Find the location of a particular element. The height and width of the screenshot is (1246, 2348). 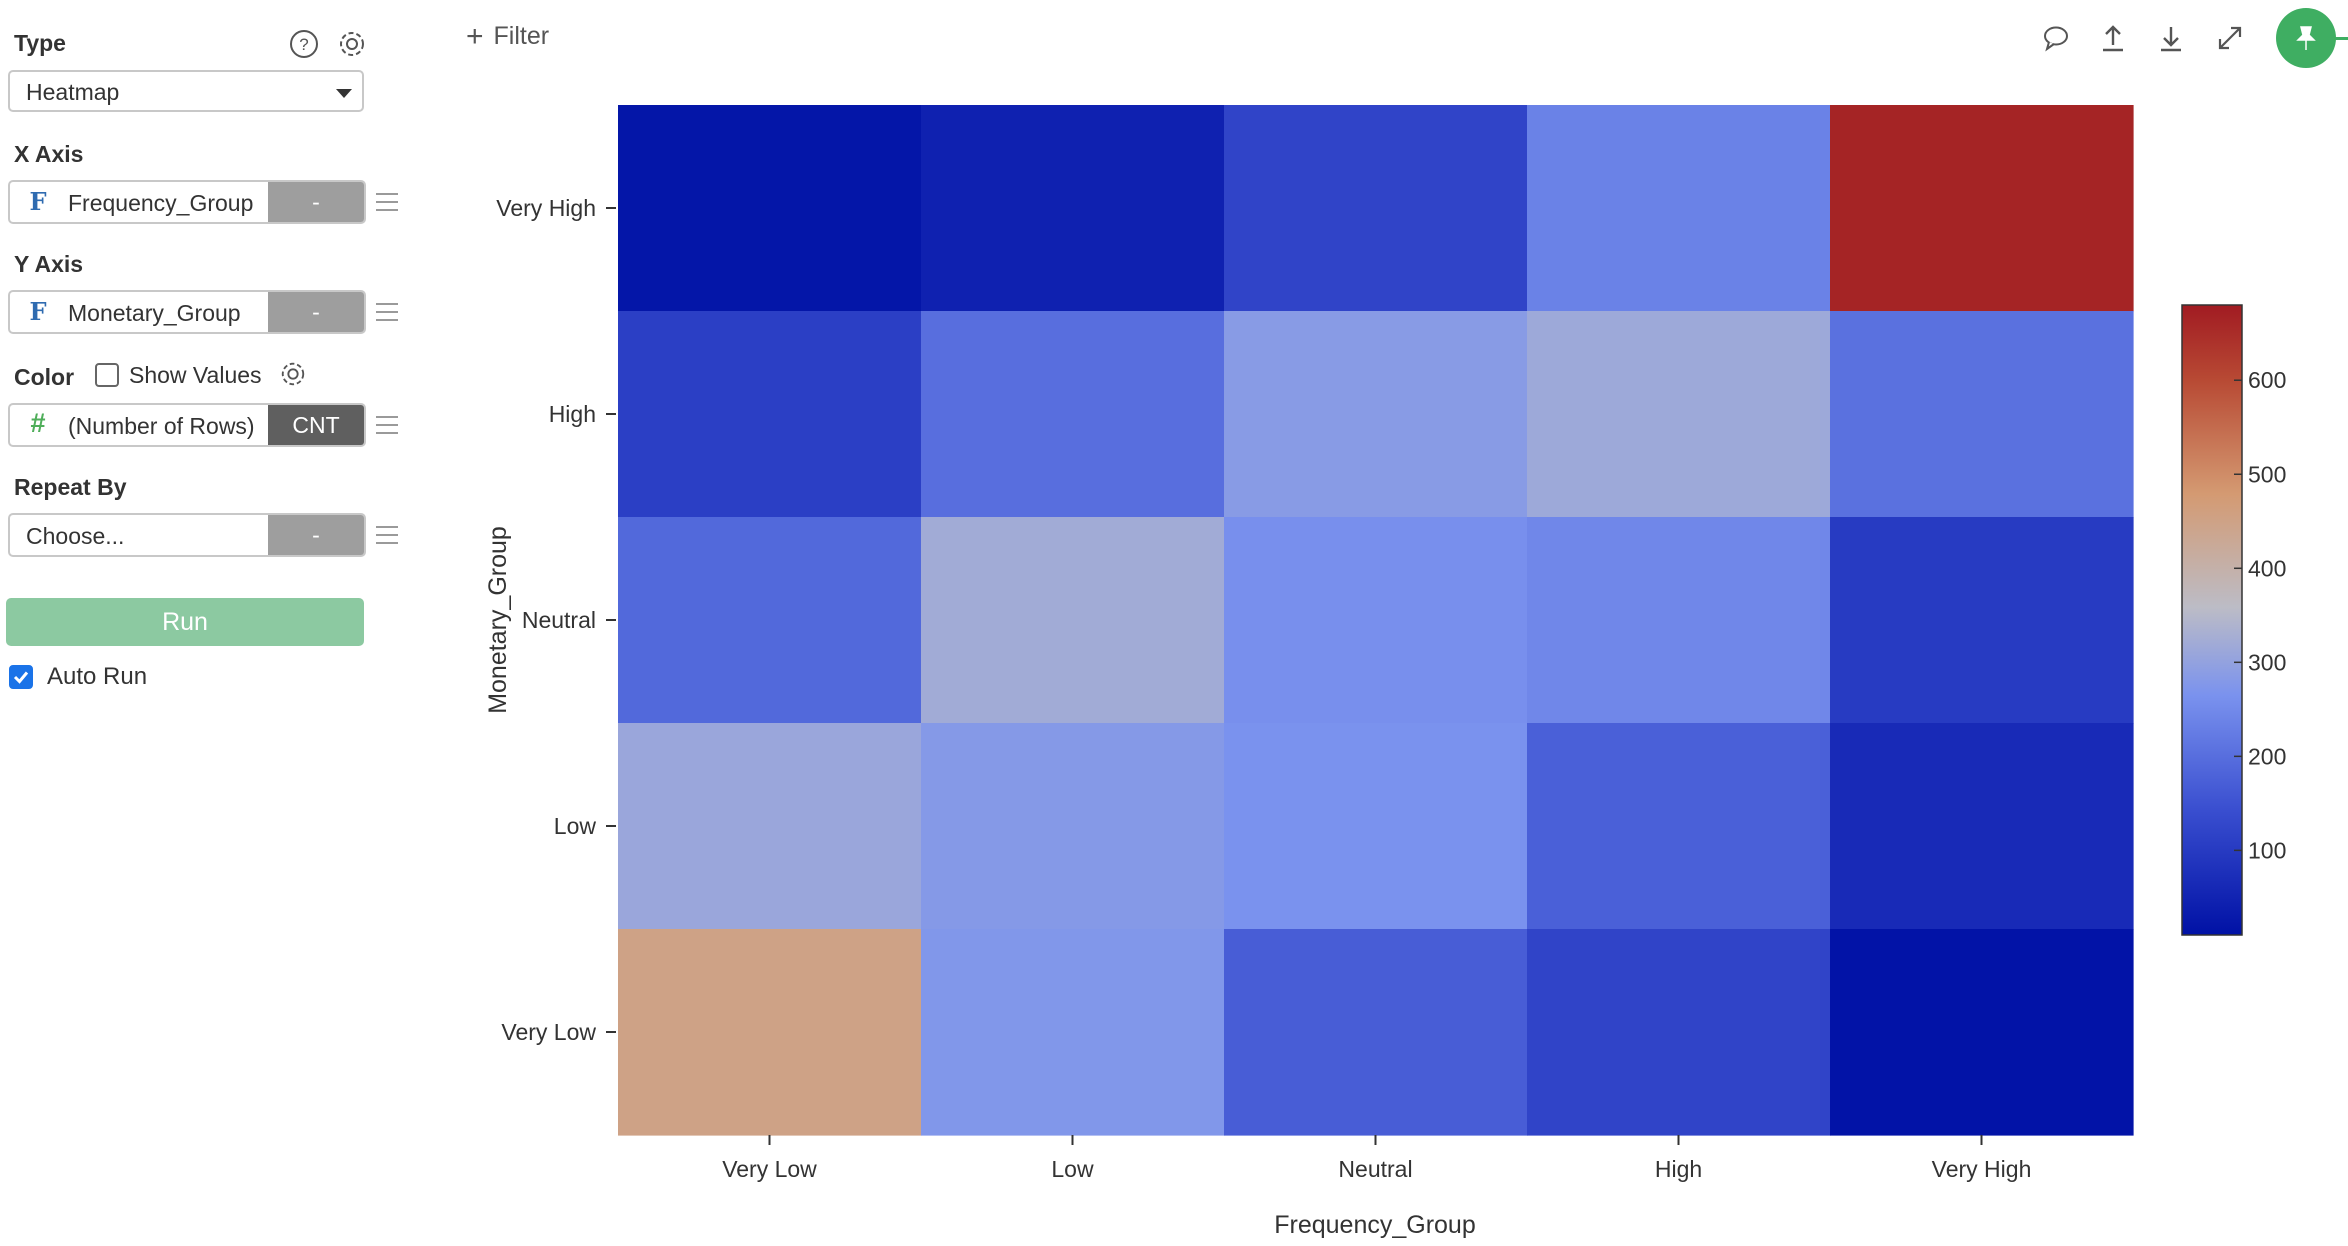

y-axis-menu-icon is located at coordinates (387, 312).